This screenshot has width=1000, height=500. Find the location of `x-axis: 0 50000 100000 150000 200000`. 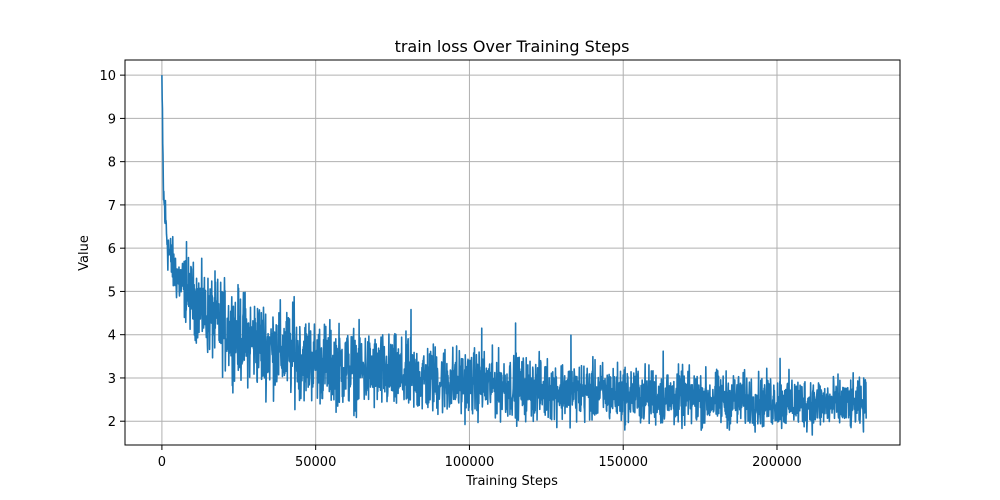

x-axis: 0 50000 100000 150000 200000 is located at coordinates (480, 457).